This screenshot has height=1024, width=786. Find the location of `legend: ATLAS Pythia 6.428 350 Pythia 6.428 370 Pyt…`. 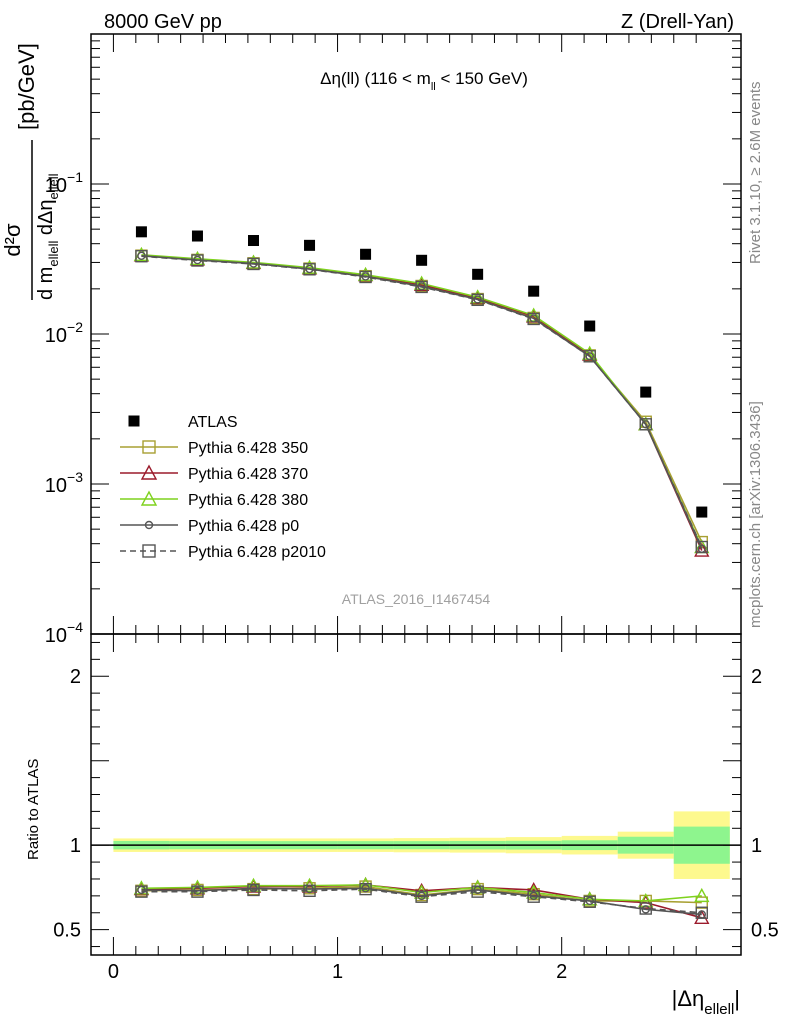

legend: ATLAS Pythia 6.428 350 Pythia 6.428 370 Pyt… is located at coordinates (223, 487).